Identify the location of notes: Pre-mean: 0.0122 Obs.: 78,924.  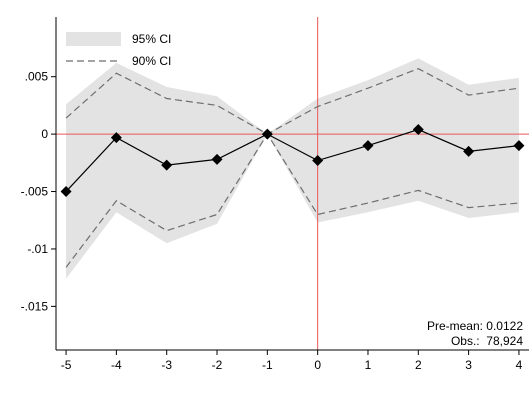
(475, 333).